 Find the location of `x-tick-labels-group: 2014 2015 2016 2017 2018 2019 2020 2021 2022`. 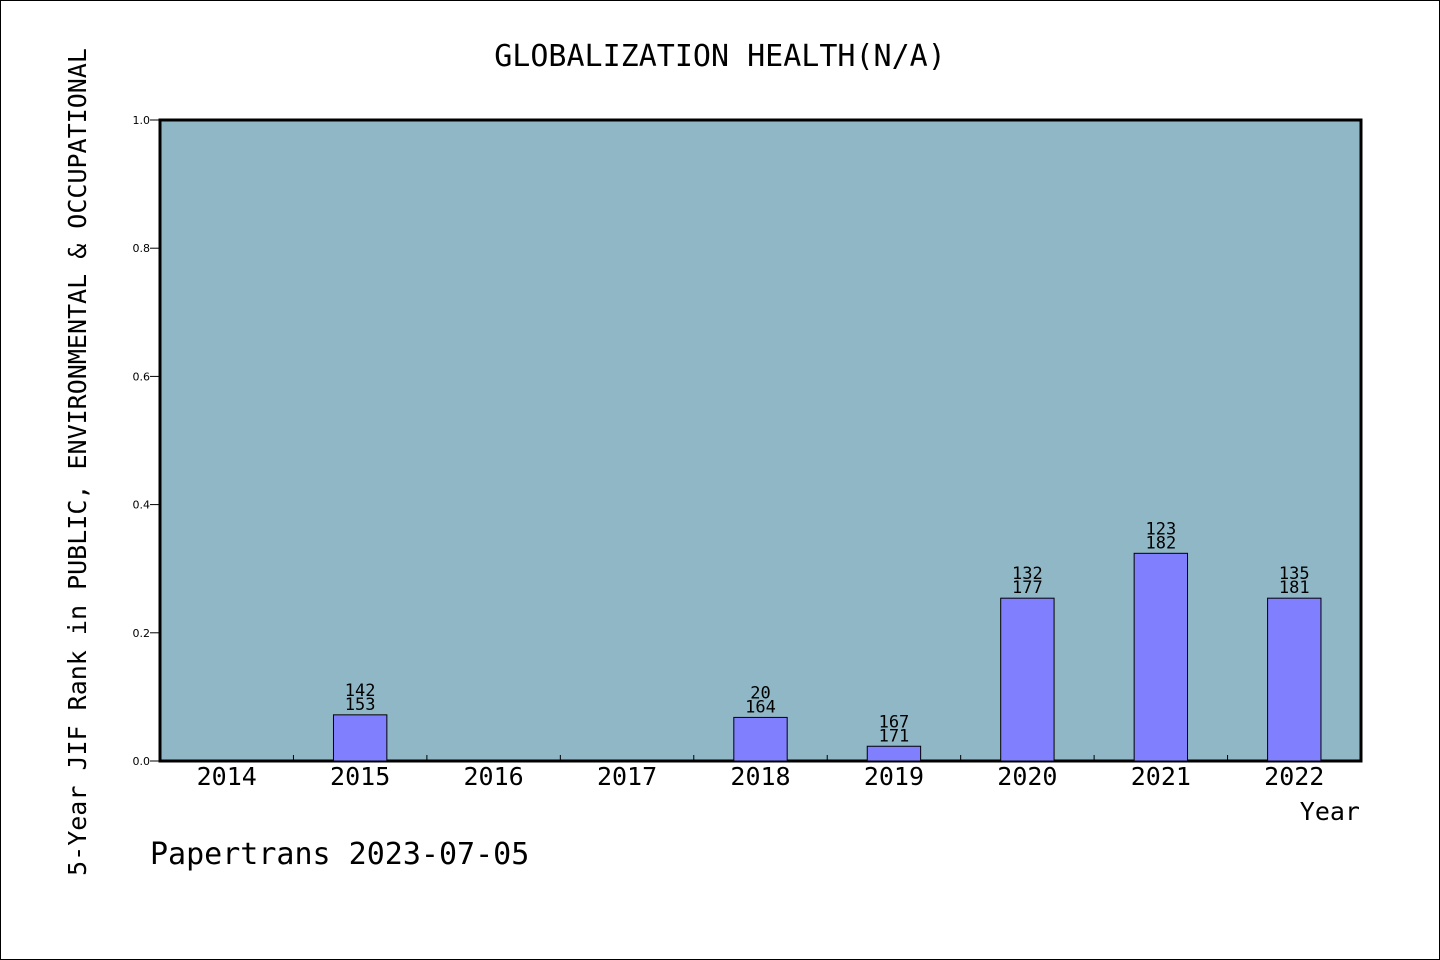

x-tick-labels-group: 2014 2015 2016 2017 2018 2019 2020 2021 2022 is located at coordinates (761, 776).